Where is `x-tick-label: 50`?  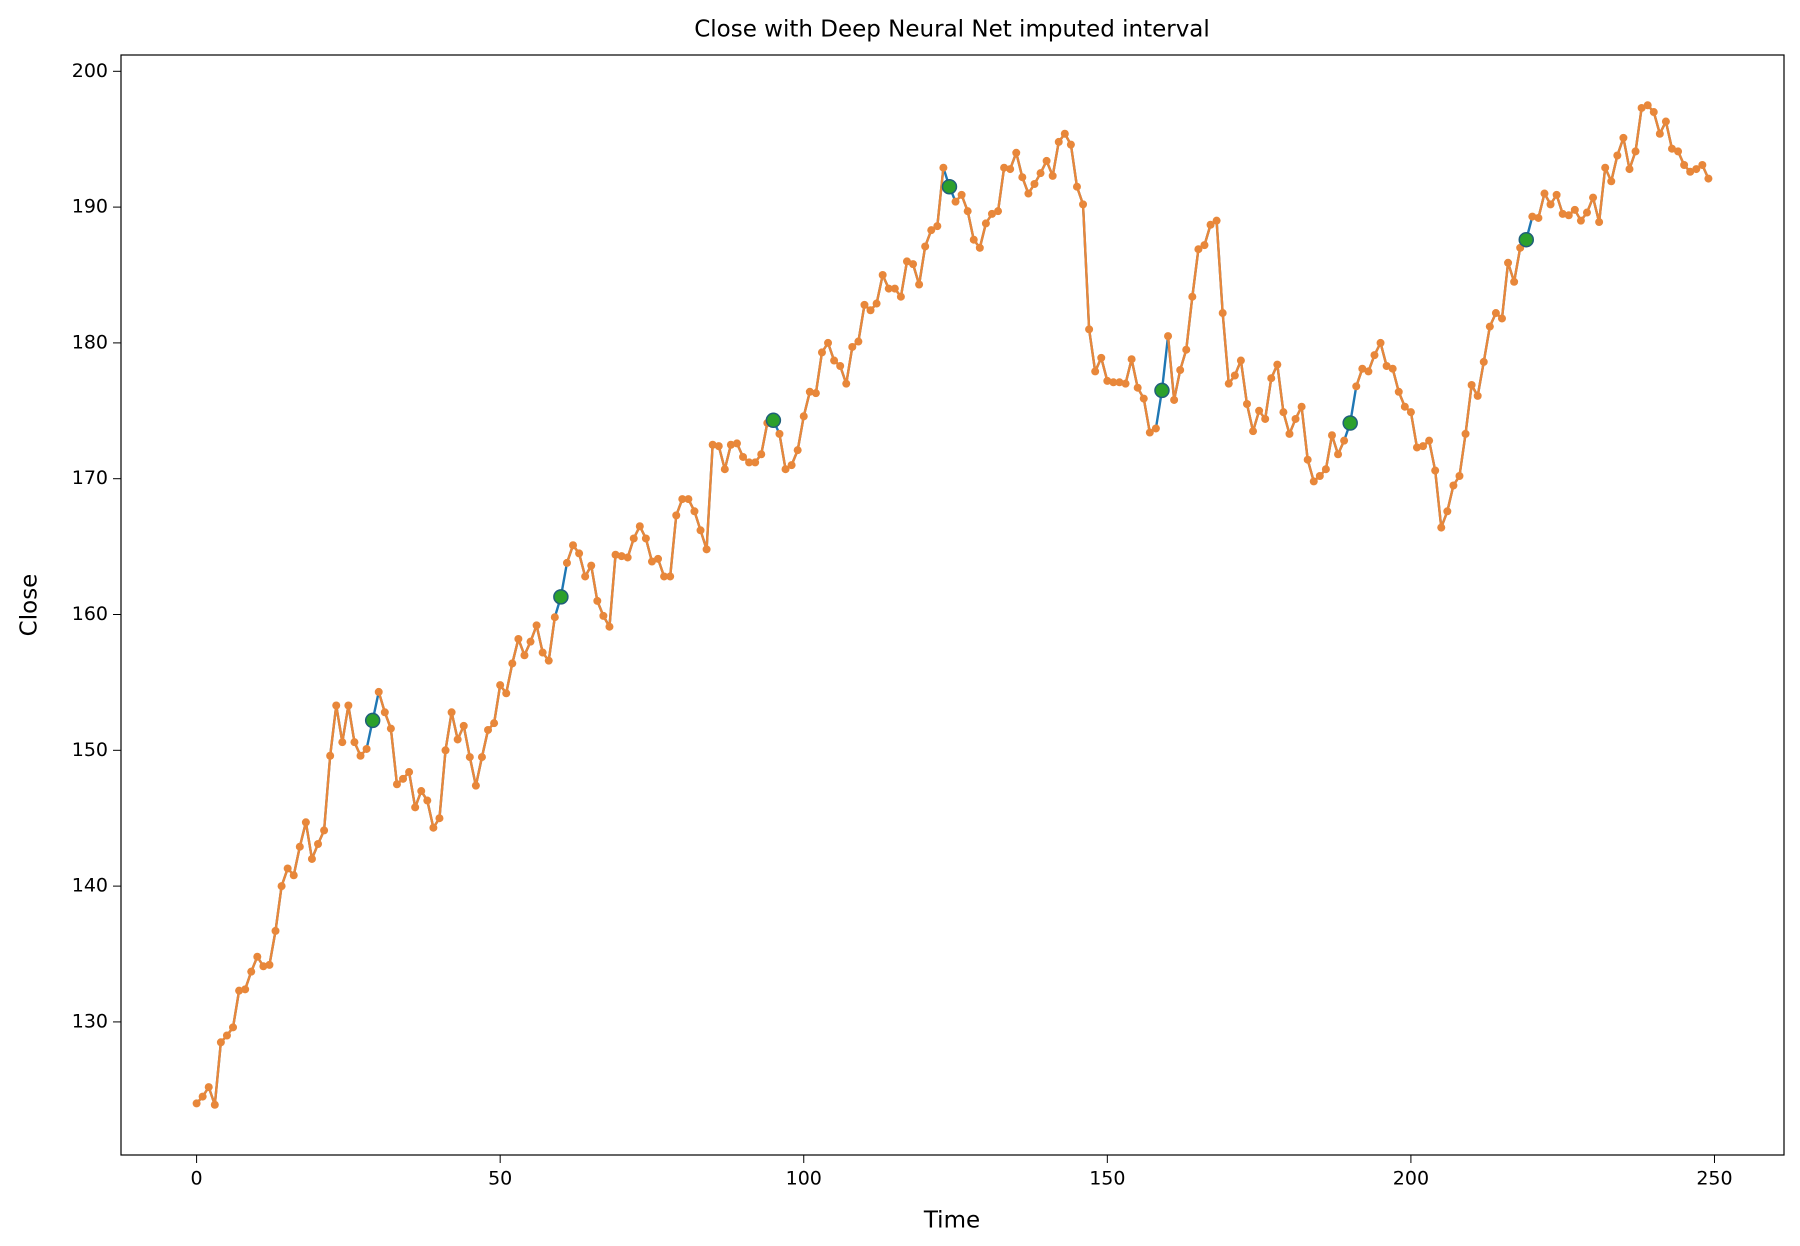 x-tick-label: 50 is located at coordinates (500, 1179).